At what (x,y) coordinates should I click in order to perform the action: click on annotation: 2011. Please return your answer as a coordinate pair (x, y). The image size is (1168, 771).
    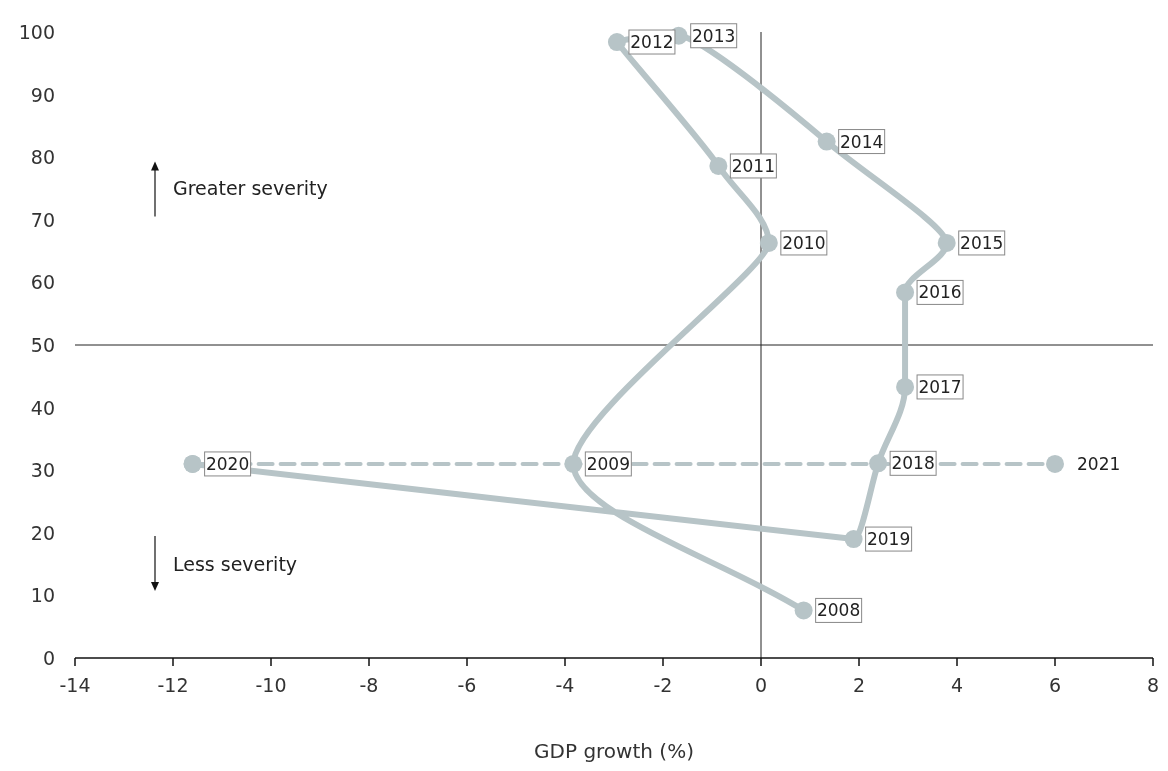
    Looking at the image, I should click on (753, 165).